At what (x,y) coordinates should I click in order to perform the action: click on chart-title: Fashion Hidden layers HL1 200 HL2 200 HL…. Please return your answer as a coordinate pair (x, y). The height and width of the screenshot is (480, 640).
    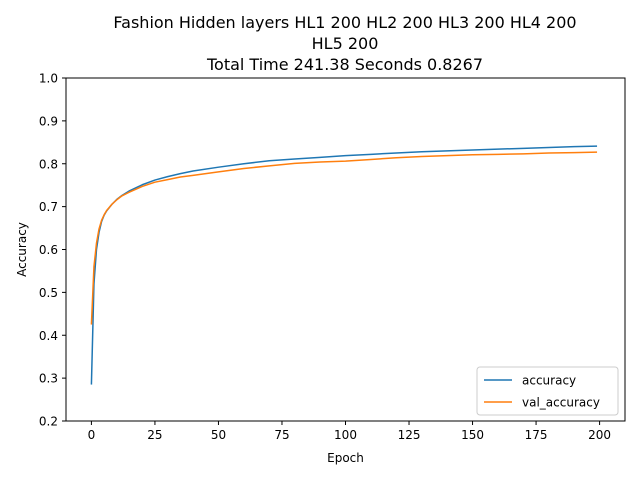
    Looking at the image, I should click on (344, 43).